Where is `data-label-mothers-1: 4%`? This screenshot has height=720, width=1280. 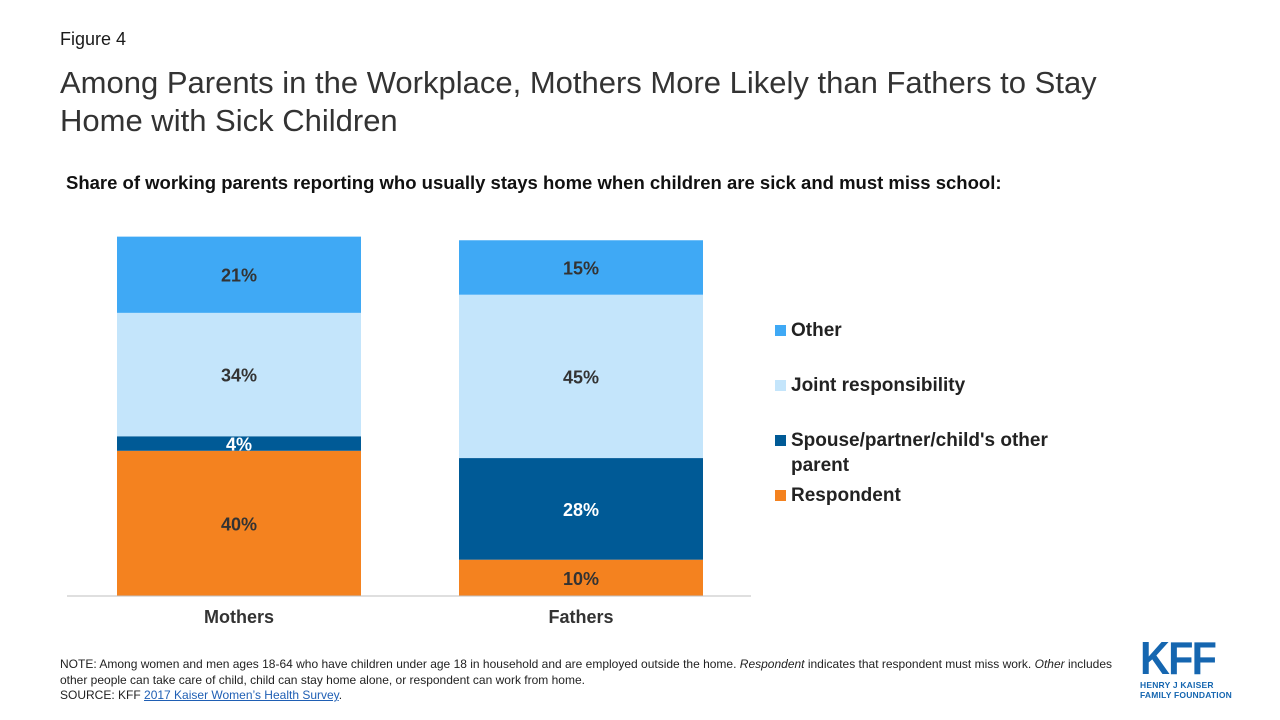
data-label-mothers-1: 4% is located at coordinates (239, 445).